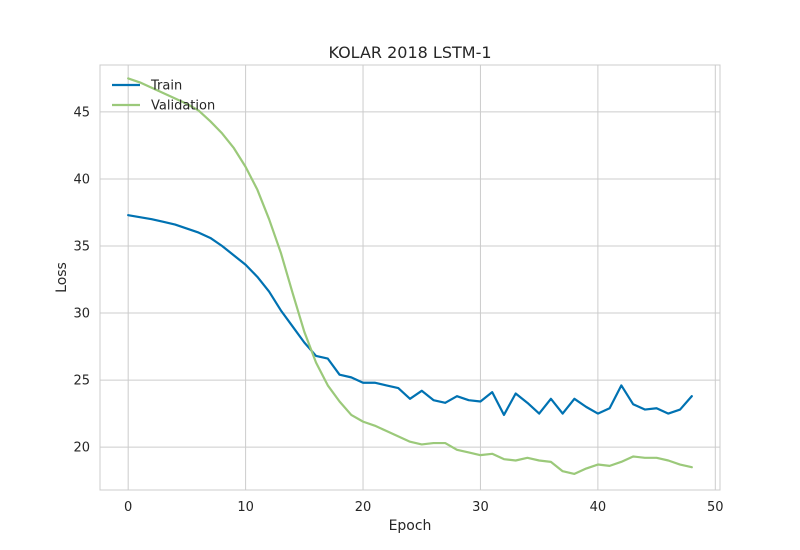 The height and width of the screenshot is (550, 800). What do you see at coordinates (183, 106) in the screenshot?
I see `legend-label-validation: Validation` at bounding box center [183, 106].